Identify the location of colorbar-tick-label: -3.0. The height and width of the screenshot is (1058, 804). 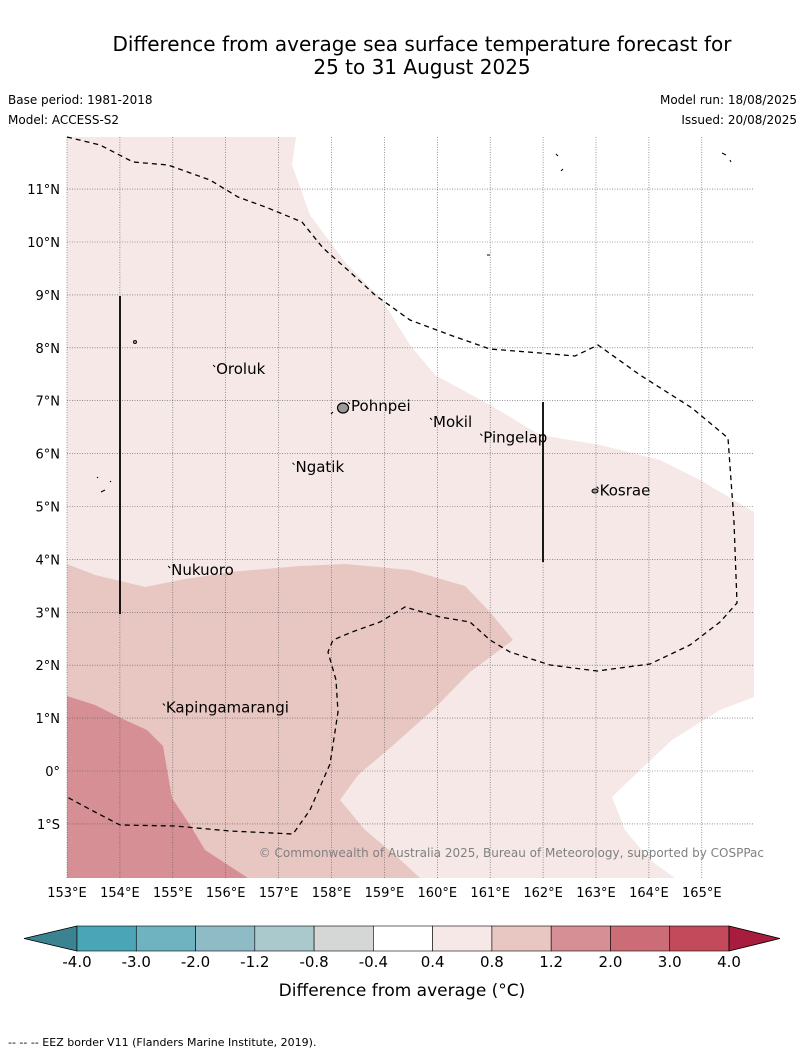
(136, 962).